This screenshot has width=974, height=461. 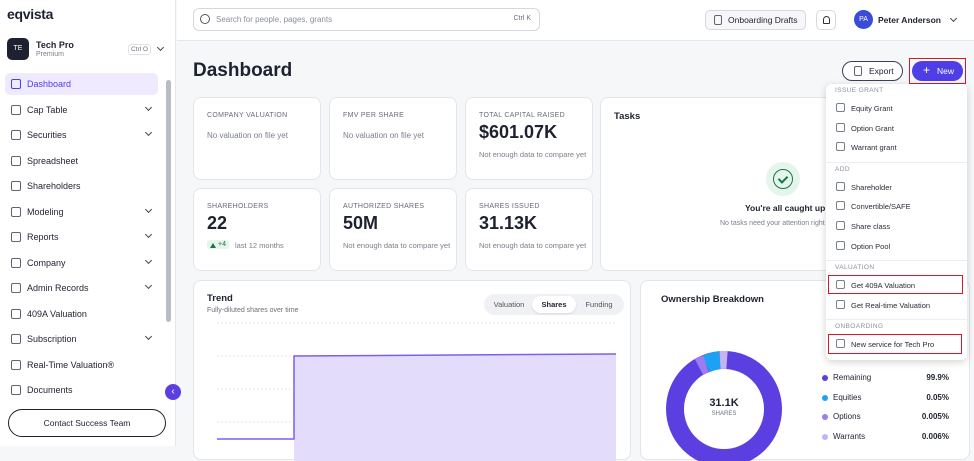 What do you see at coordinates (874, 147) in the screenshot?
I see `menu-item: Warrant grant` at bounding box center [874, 147].